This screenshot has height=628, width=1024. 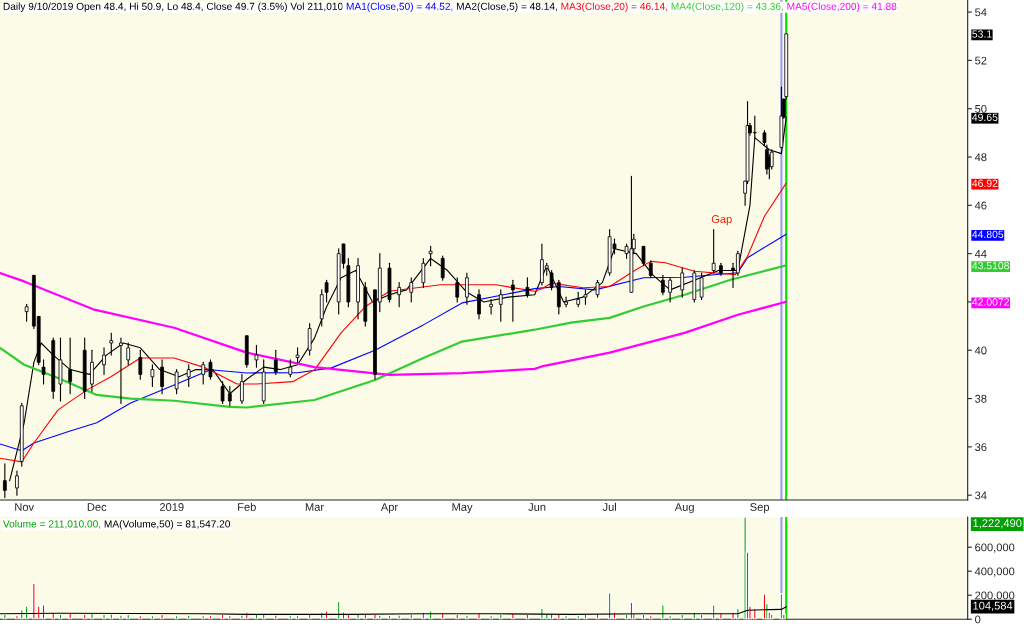 I want to click on text: 104,584, so click(x=993, y=606).